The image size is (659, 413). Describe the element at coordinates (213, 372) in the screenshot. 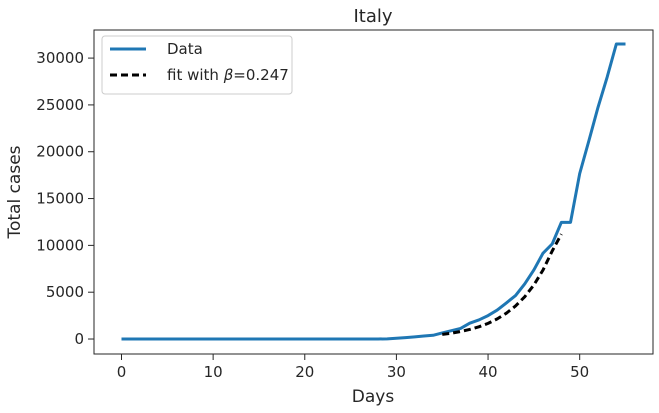

I see `x-tick-label: 10` at that location.